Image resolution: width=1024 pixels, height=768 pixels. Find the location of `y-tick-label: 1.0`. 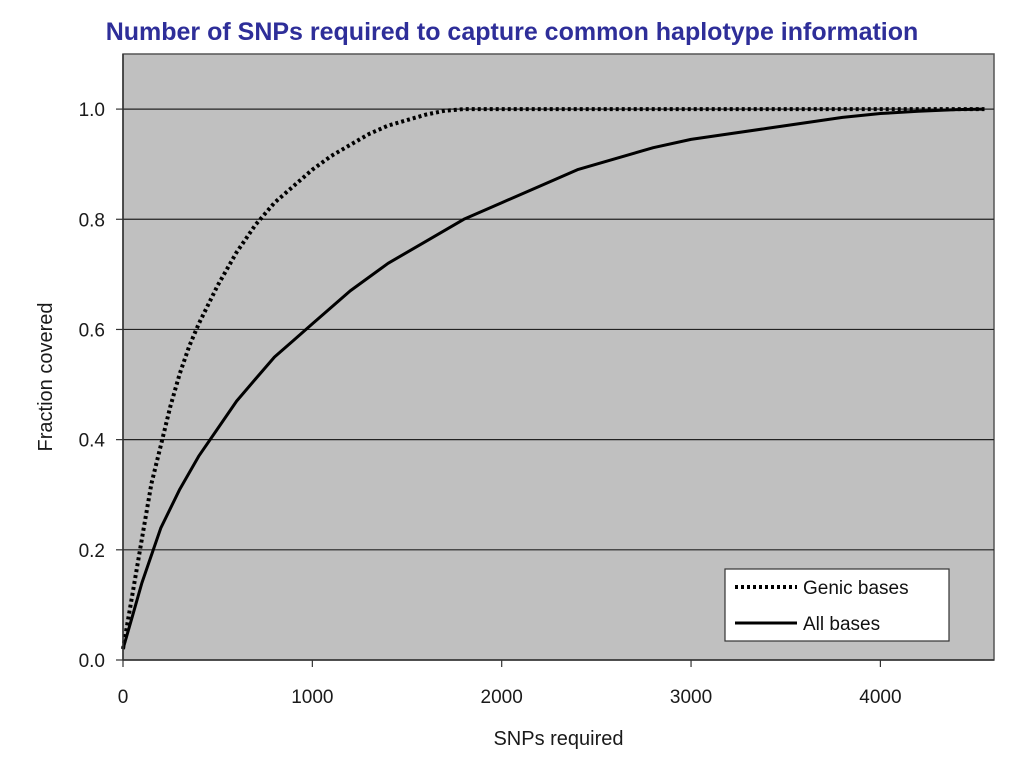

y-tick-label: 1.0 is located at coordinates (92, 110).